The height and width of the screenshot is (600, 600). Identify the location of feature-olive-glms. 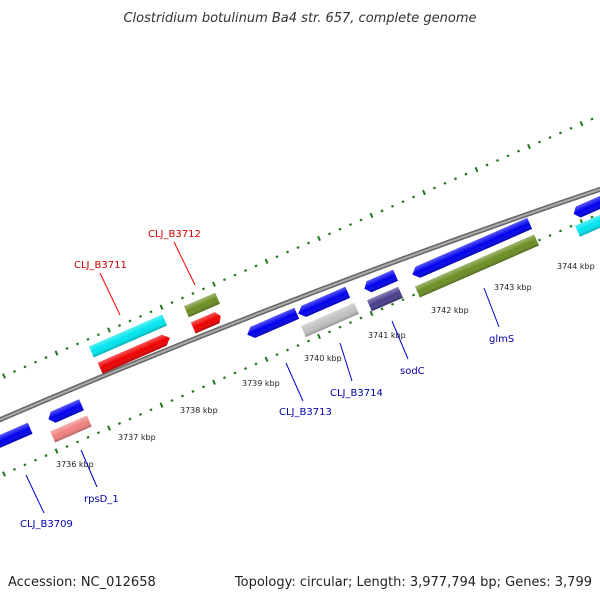
(477, 266).